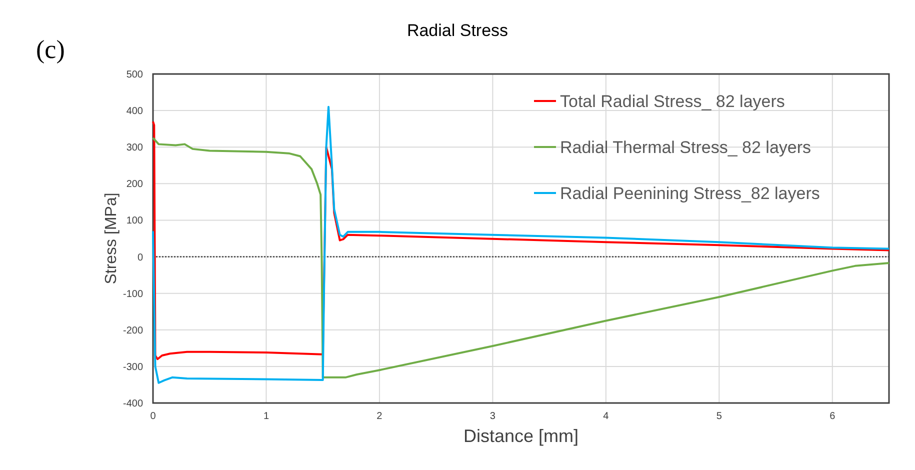 Image resolution: width=915 pixels, height=470 pixels. Describe the element at coordinates (606, 416) in the screenshot. I see `x-tick-label: 4` at that location.